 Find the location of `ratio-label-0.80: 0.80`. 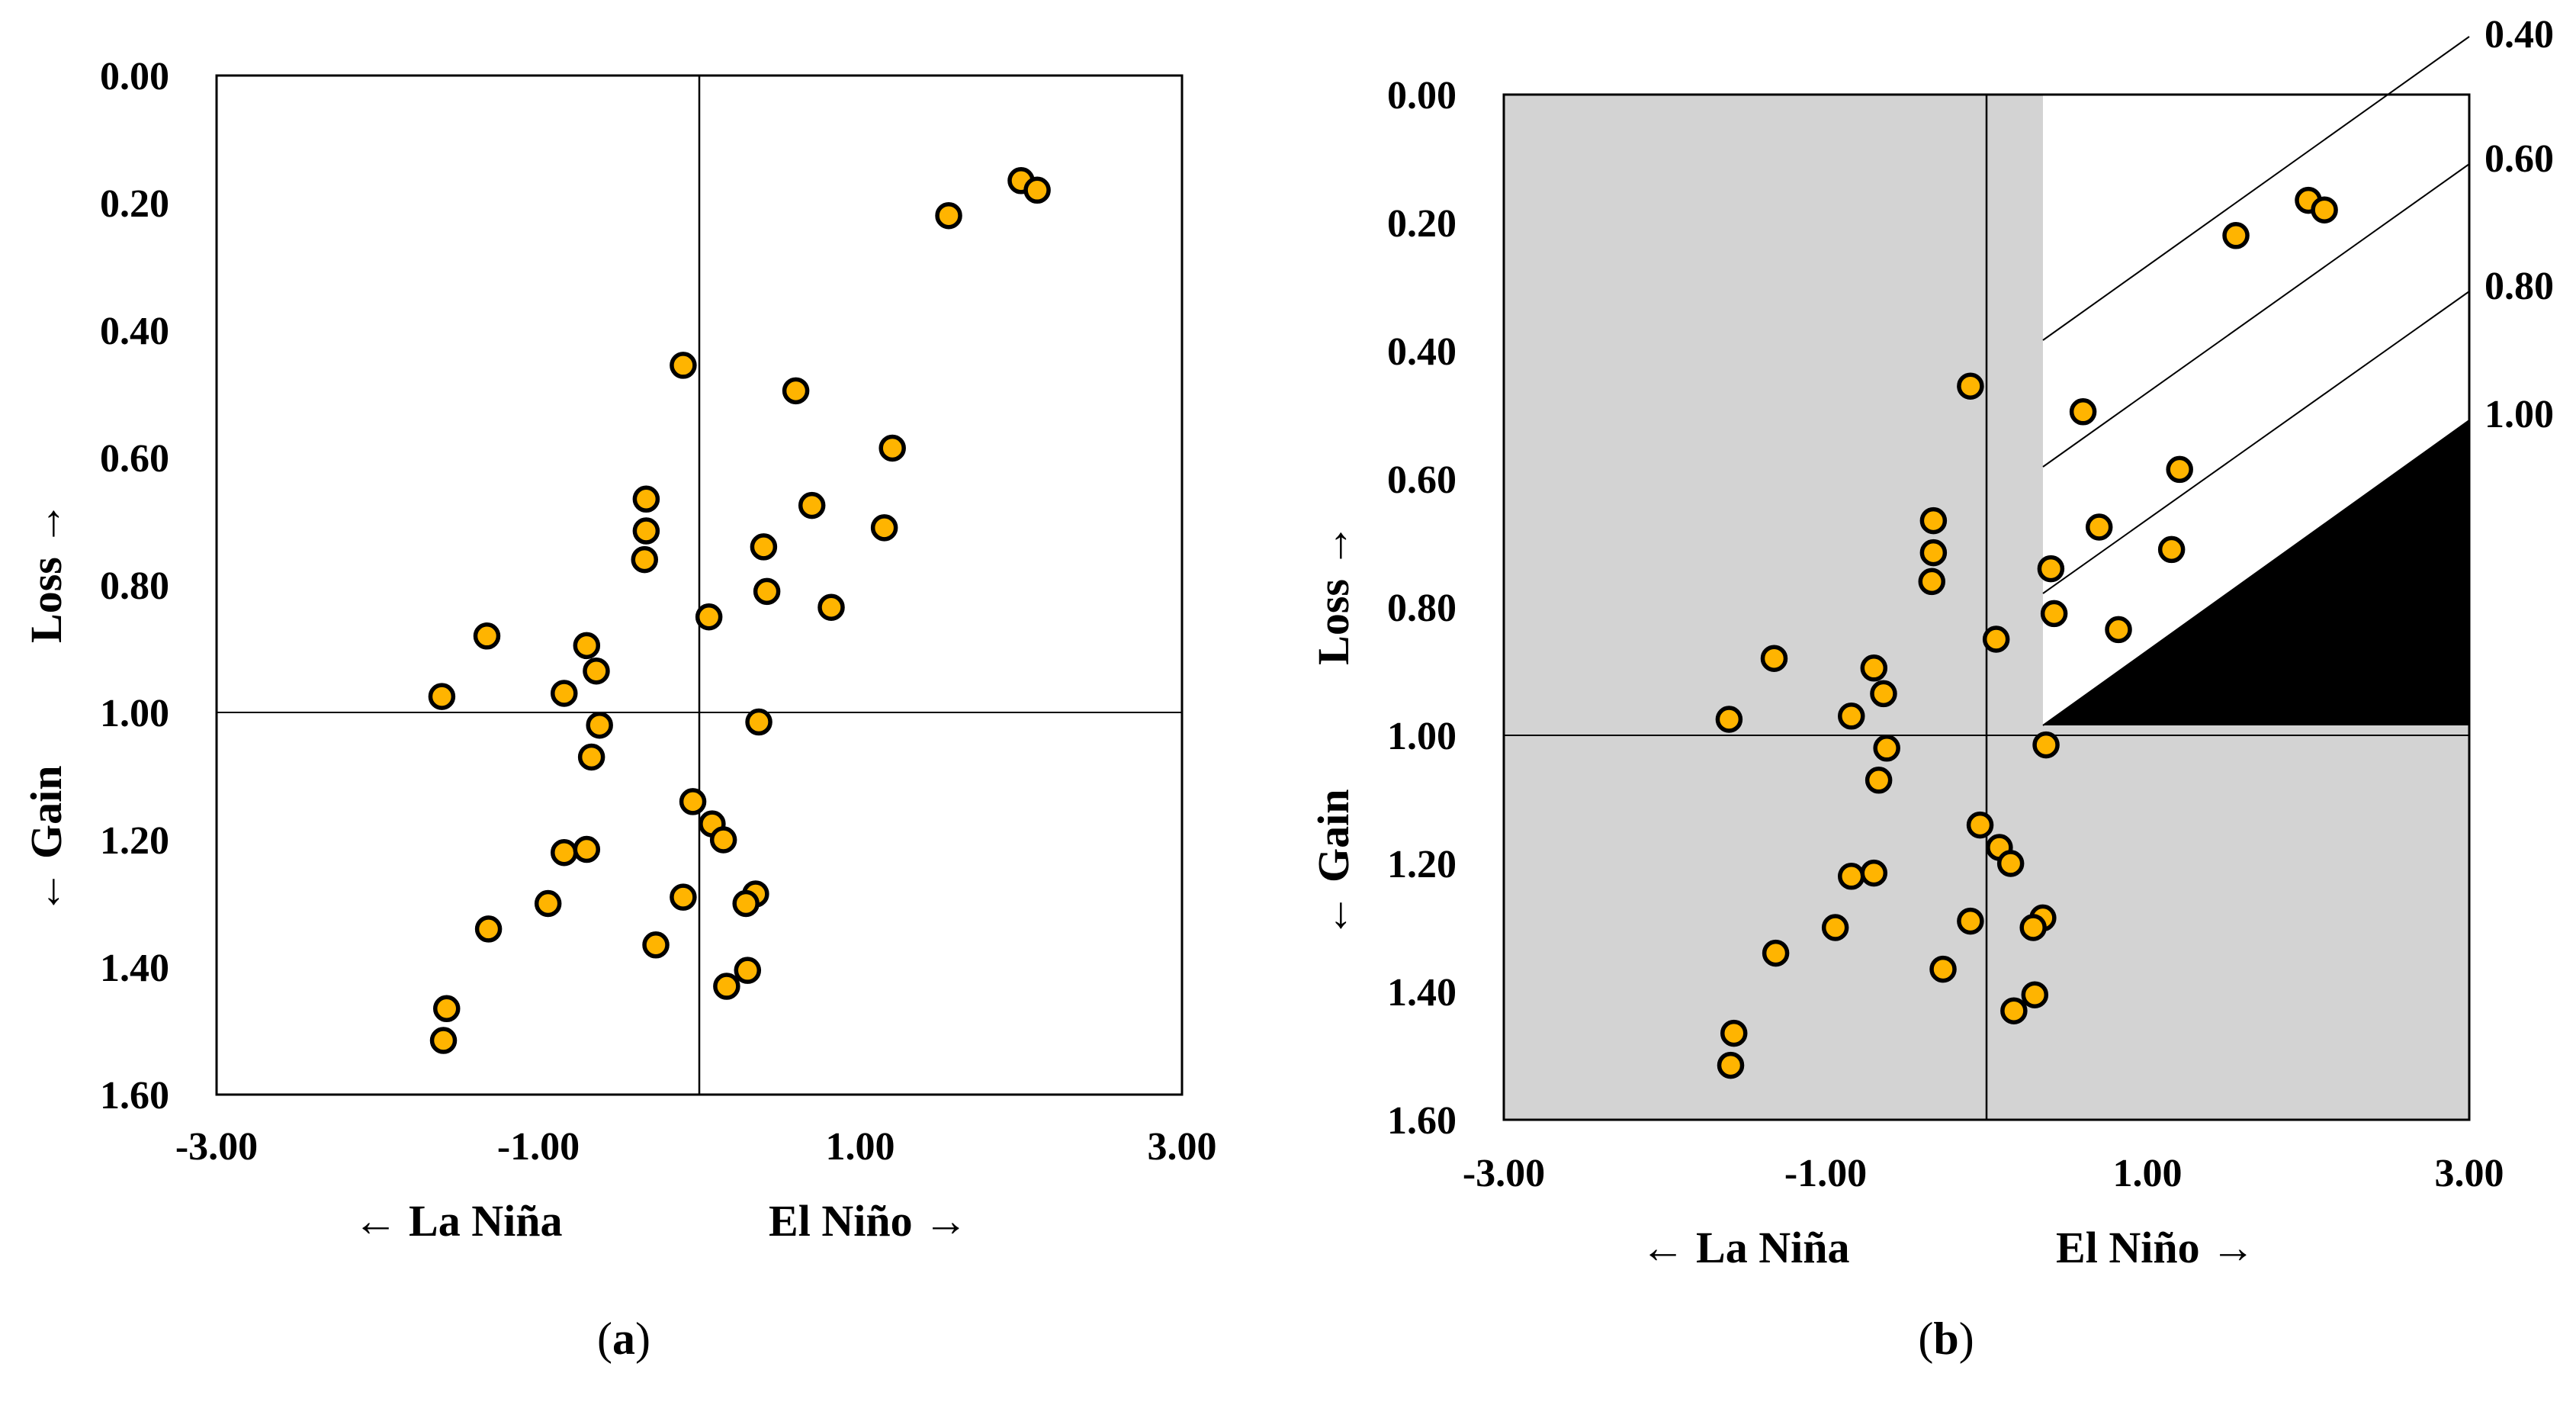

ratio-label-0.80: 0.80 is located at coordinates (2519, 286).